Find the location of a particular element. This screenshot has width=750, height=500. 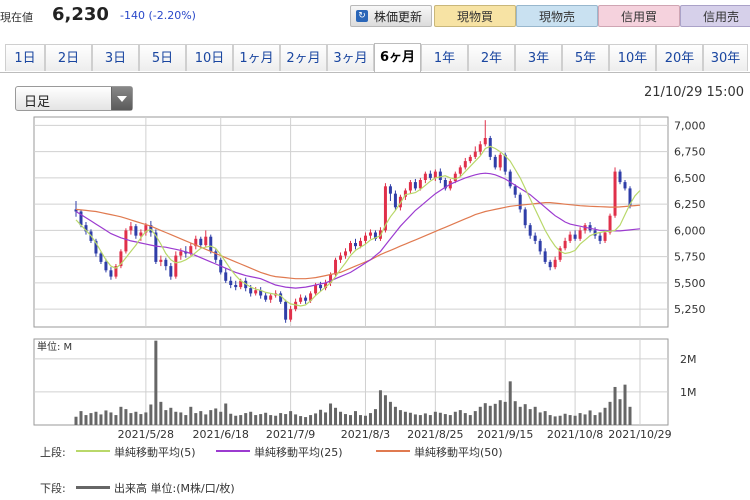

spot-buy-button: 現物買 is located at coordinates (475, 16).